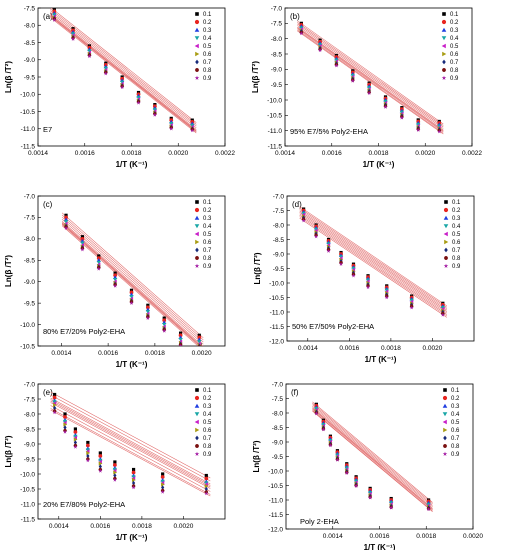  Describe the element at coordinates (456, 219) in the screenshot. I see `legend-label: 0.3` at that location.